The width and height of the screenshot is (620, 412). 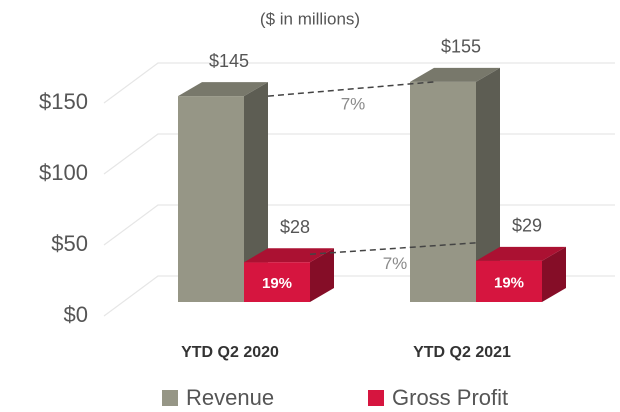 What do you see at coordinates (461, 47) in the screenshot?
I see `value-label: $155` at bounding box center [461, 47].